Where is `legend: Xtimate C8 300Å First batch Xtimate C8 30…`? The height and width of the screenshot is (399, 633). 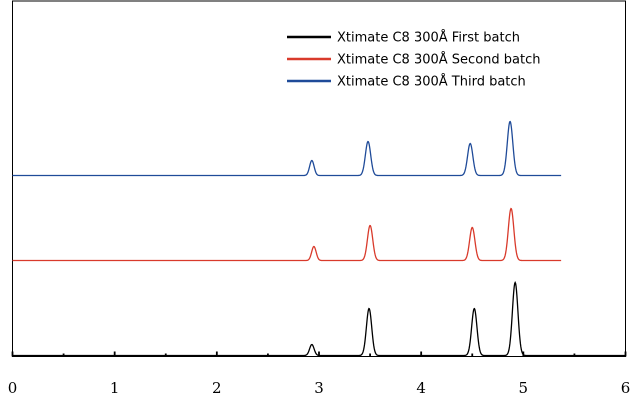
legend: Xtimate C8 300Å First batch Xtimate C8 30… is located at coordinates (413, 60).